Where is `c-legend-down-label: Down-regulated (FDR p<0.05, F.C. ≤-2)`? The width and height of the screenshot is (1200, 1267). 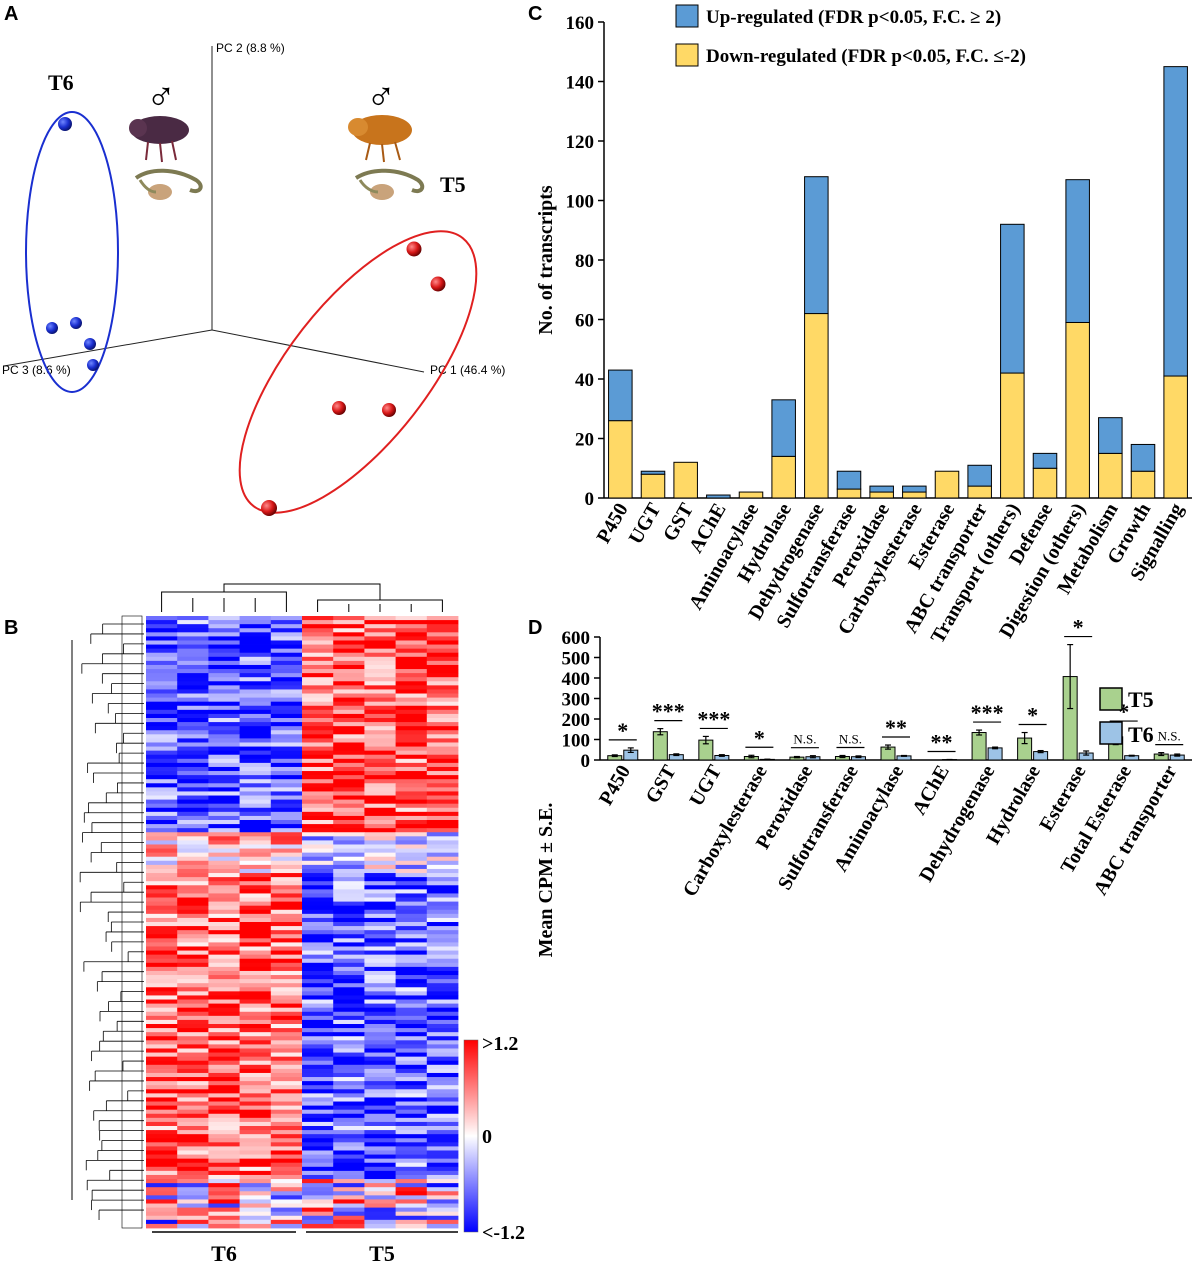 c-legend-down-label: Down-regulated (FDR p<0.05, F.C. ≤-2) is located at coordinates (866, 56).